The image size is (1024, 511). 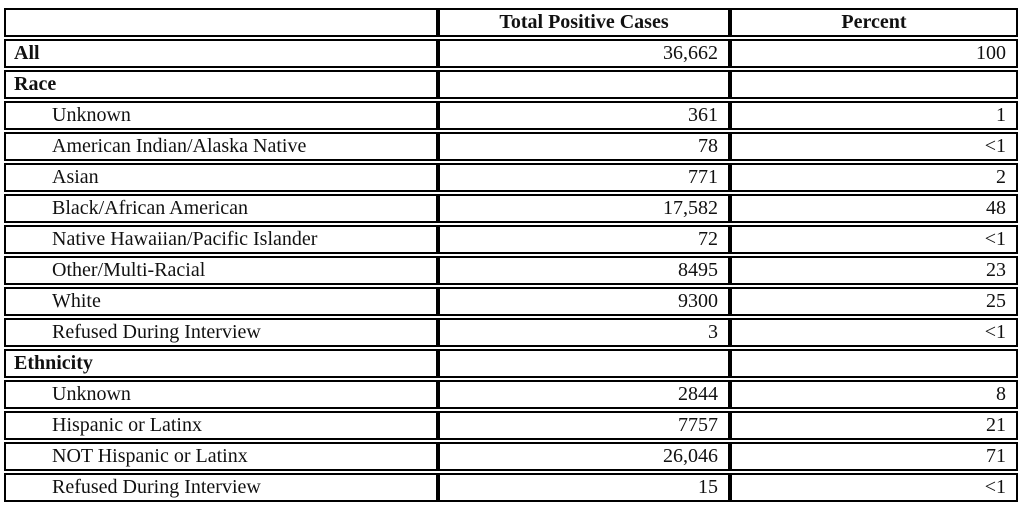 What do you see at coordinates (221, 146) in the screenshot?
I see `row-label-cell: American Indian/Alaska Native` at bounding box center [221, 146].